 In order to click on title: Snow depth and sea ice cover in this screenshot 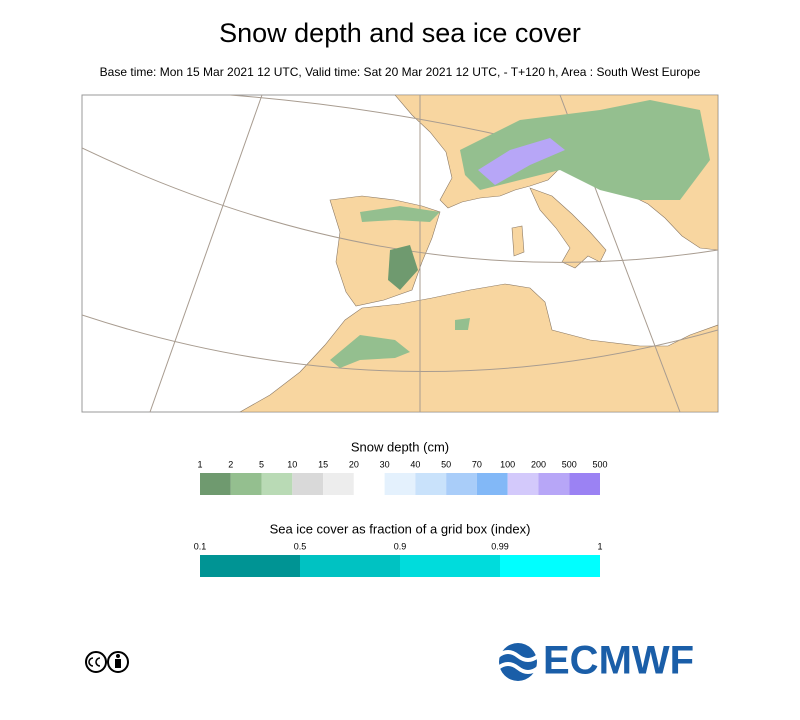, I will do `click(400, 33)`.